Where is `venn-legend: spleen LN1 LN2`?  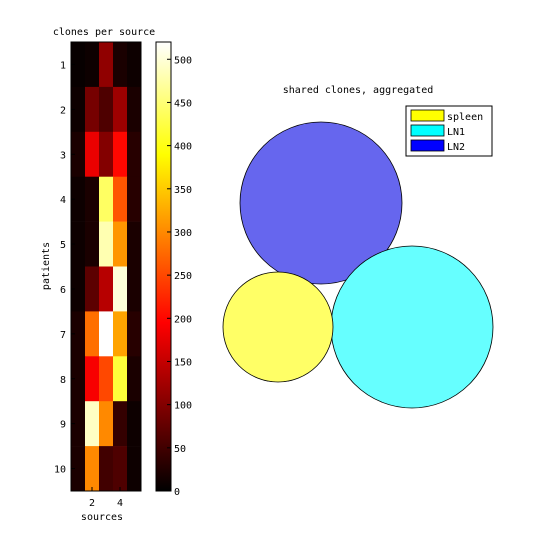 venn-legend: spleen LN1 LN2 is located at coordinates (449, 131).